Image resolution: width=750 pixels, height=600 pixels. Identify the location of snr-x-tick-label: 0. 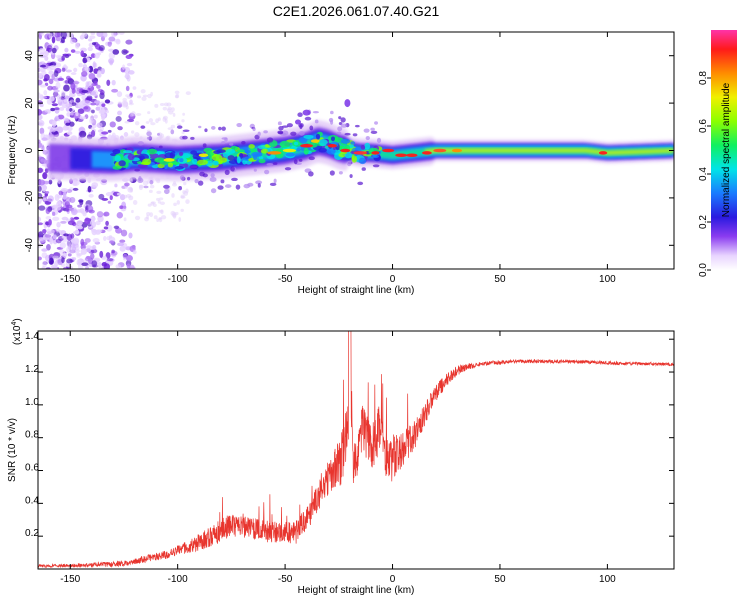
(393, 579).